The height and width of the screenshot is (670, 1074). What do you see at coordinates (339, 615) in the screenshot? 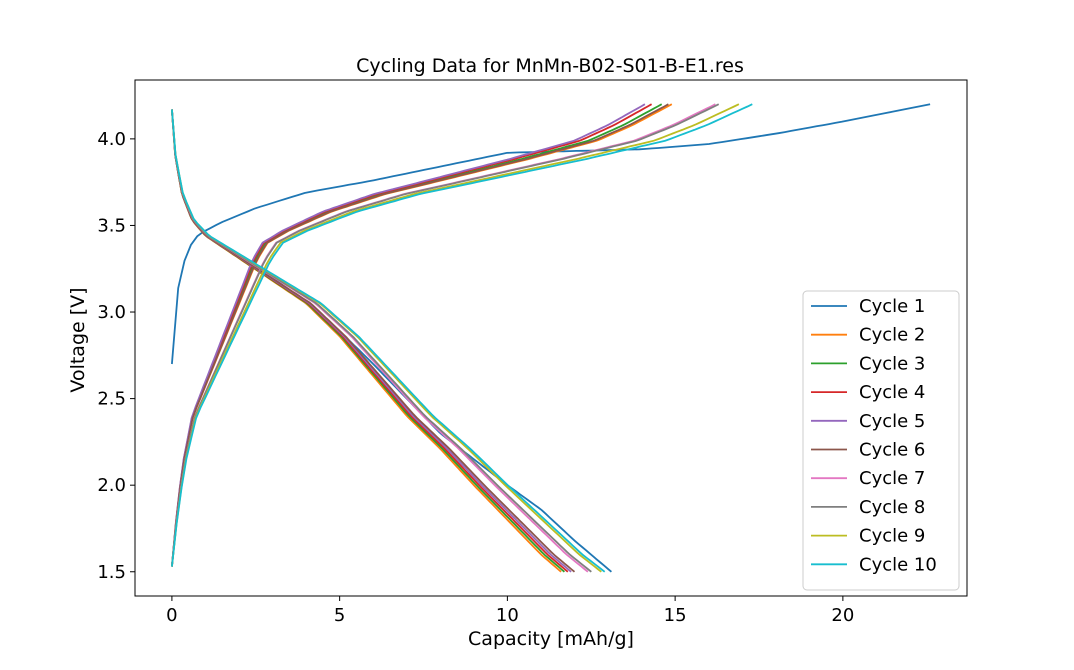
I see `x-tick-label: 5` at bounding box center [339, 615].